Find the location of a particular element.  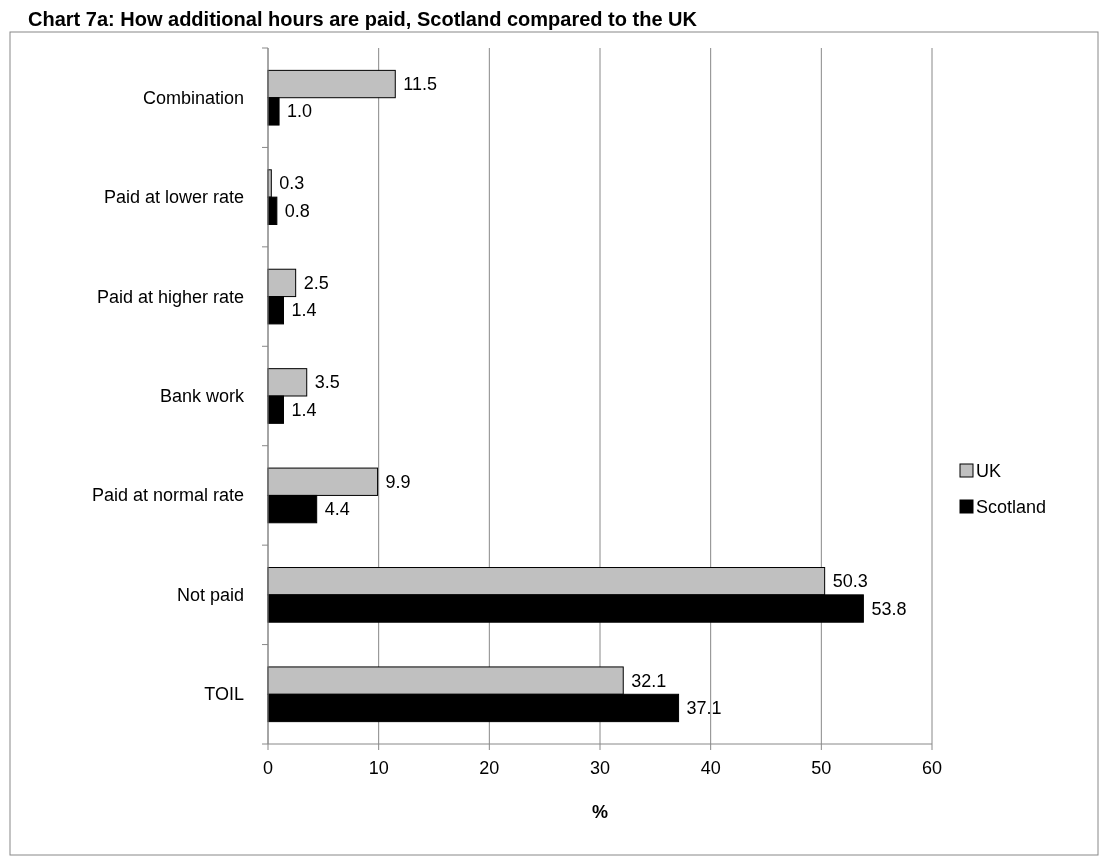

data-label: 4.4 is located at coordinates (337, 509).